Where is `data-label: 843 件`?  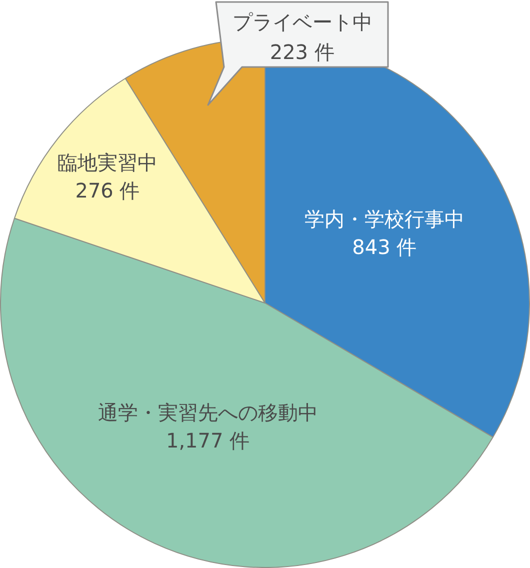 data-label: 843 件 is located at coordinates (384, 246).